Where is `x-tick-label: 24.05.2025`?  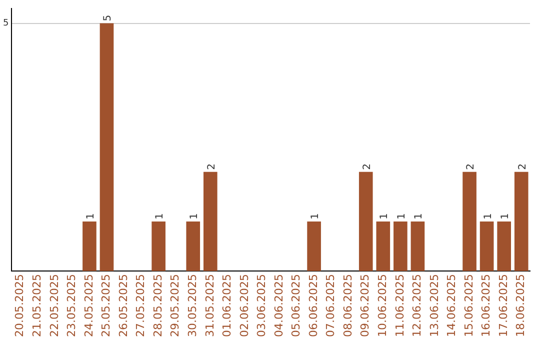
x-tick-label: 24.05.2025 is located at coordinates (89, 306).